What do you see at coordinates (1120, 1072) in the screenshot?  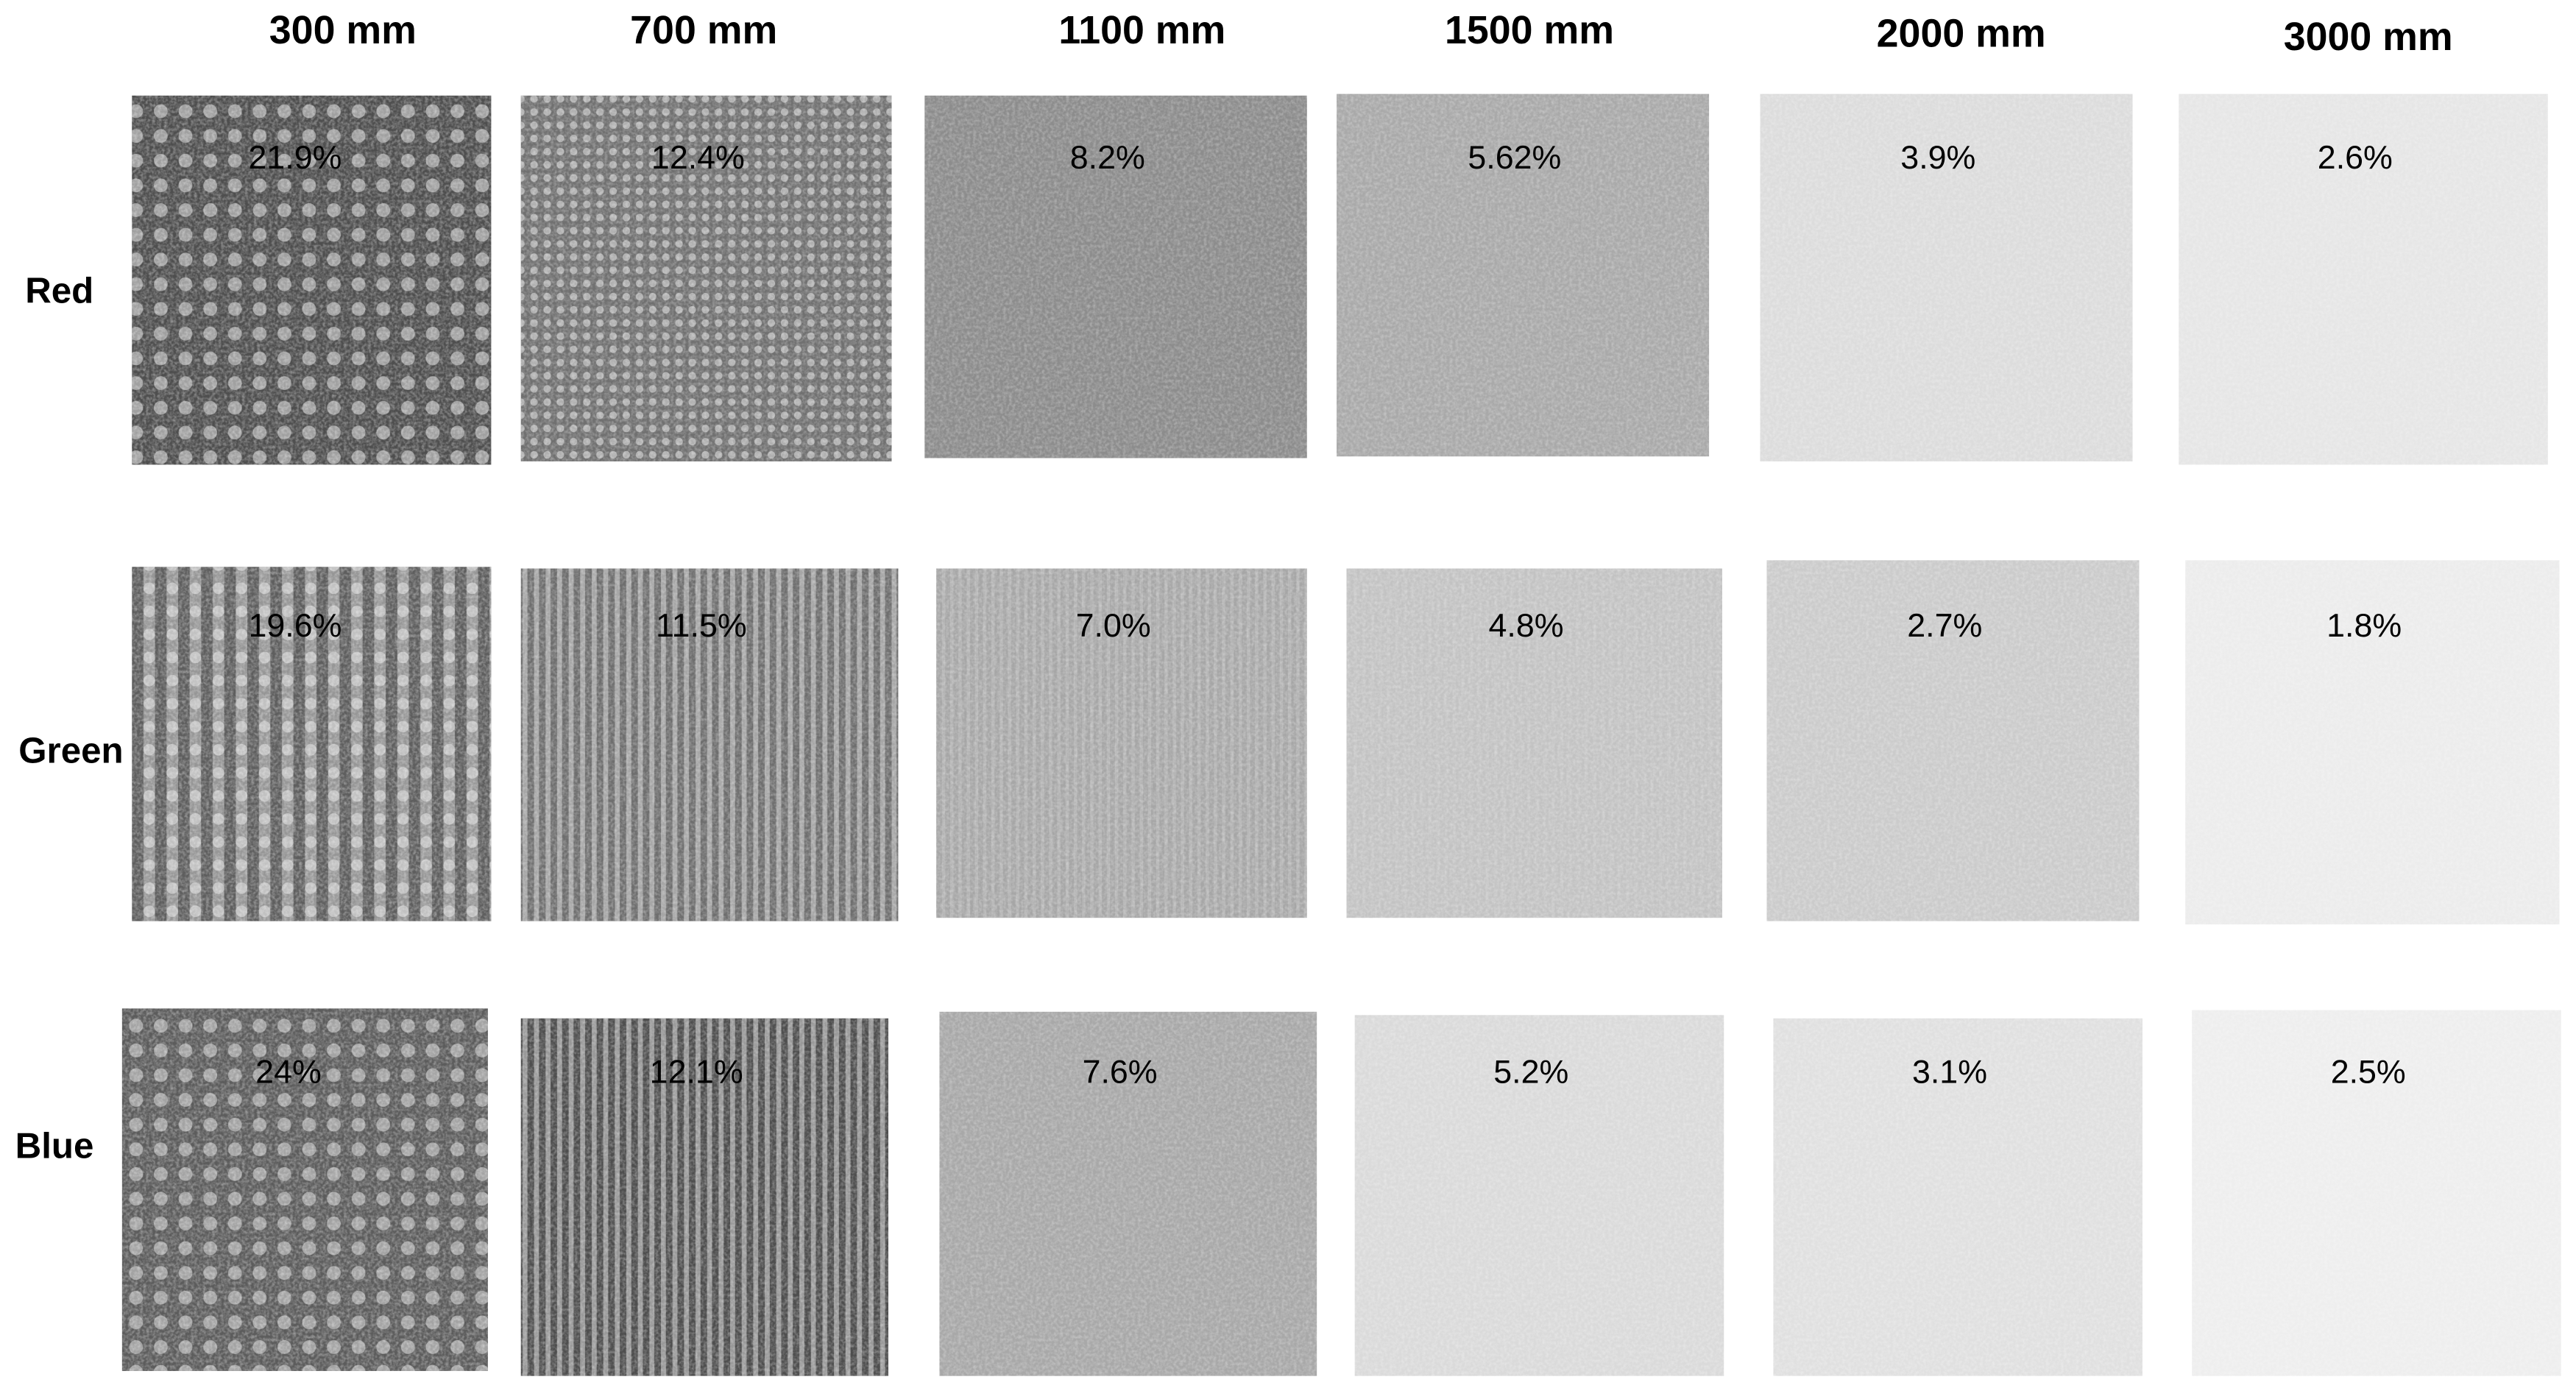 I see `percentage-label: 7.6%` at bounding box center [1120, 1072].